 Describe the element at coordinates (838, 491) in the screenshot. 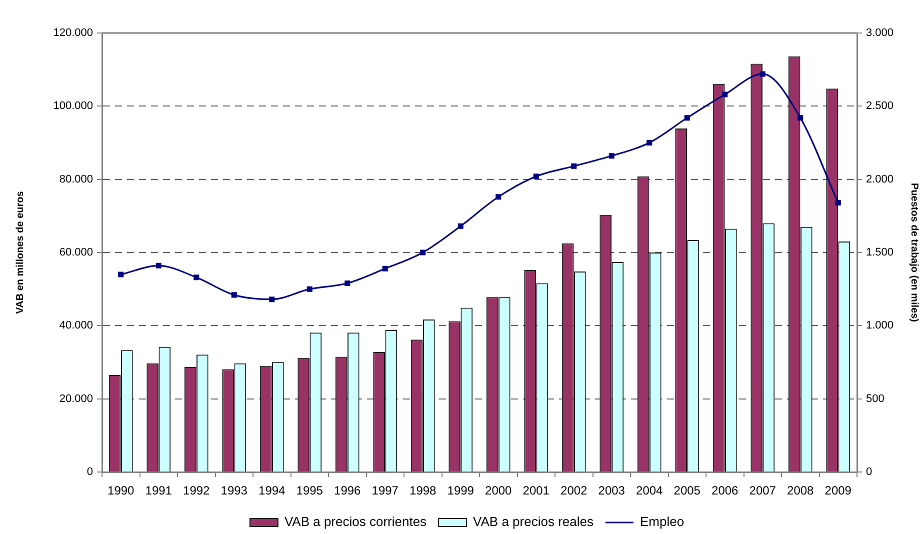

I see `x-tick-label: 2009` at that location.